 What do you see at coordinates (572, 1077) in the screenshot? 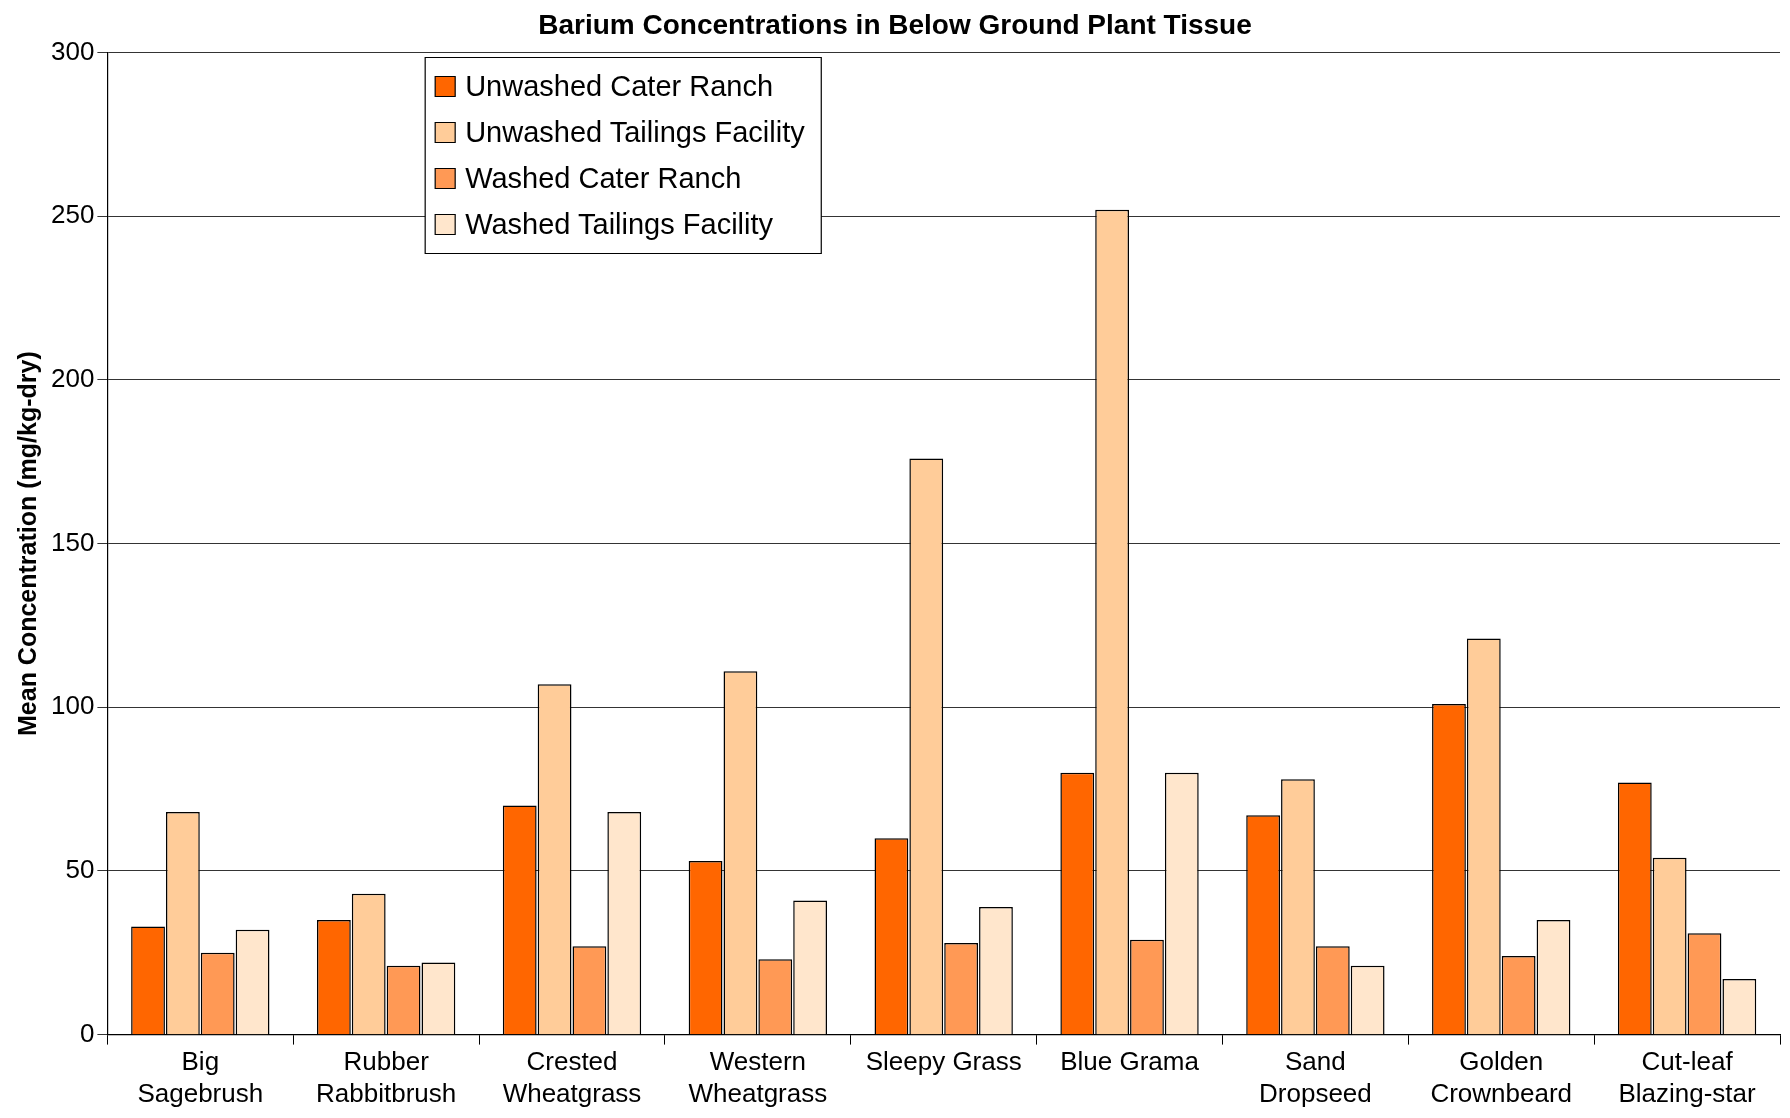
I see `x-tick-label: Crested Wheatgrass` at bounding box center [572, 1077].